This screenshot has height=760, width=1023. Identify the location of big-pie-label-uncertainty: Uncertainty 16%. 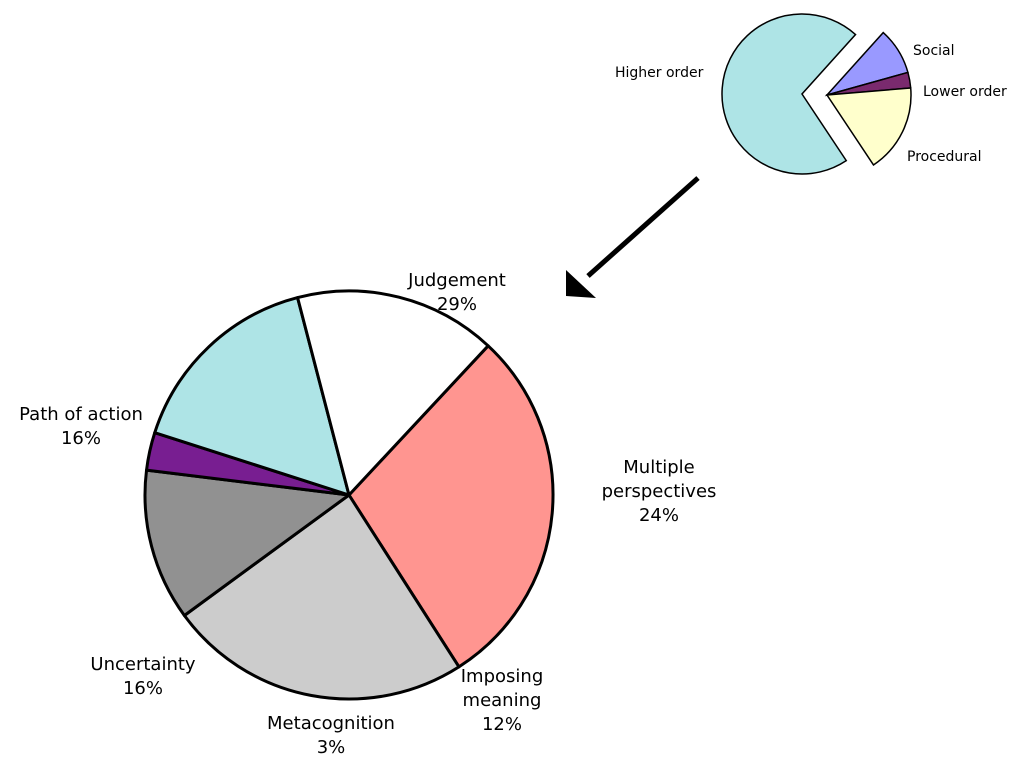
(143, 676).